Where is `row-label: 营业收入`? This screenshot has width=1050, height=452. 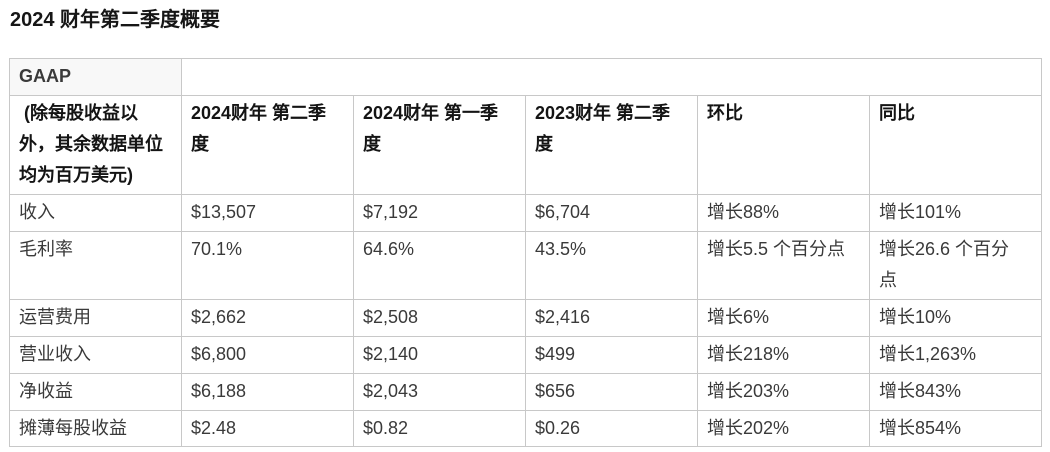
row-label: 营业收入 is located at coordinates (95, 354).